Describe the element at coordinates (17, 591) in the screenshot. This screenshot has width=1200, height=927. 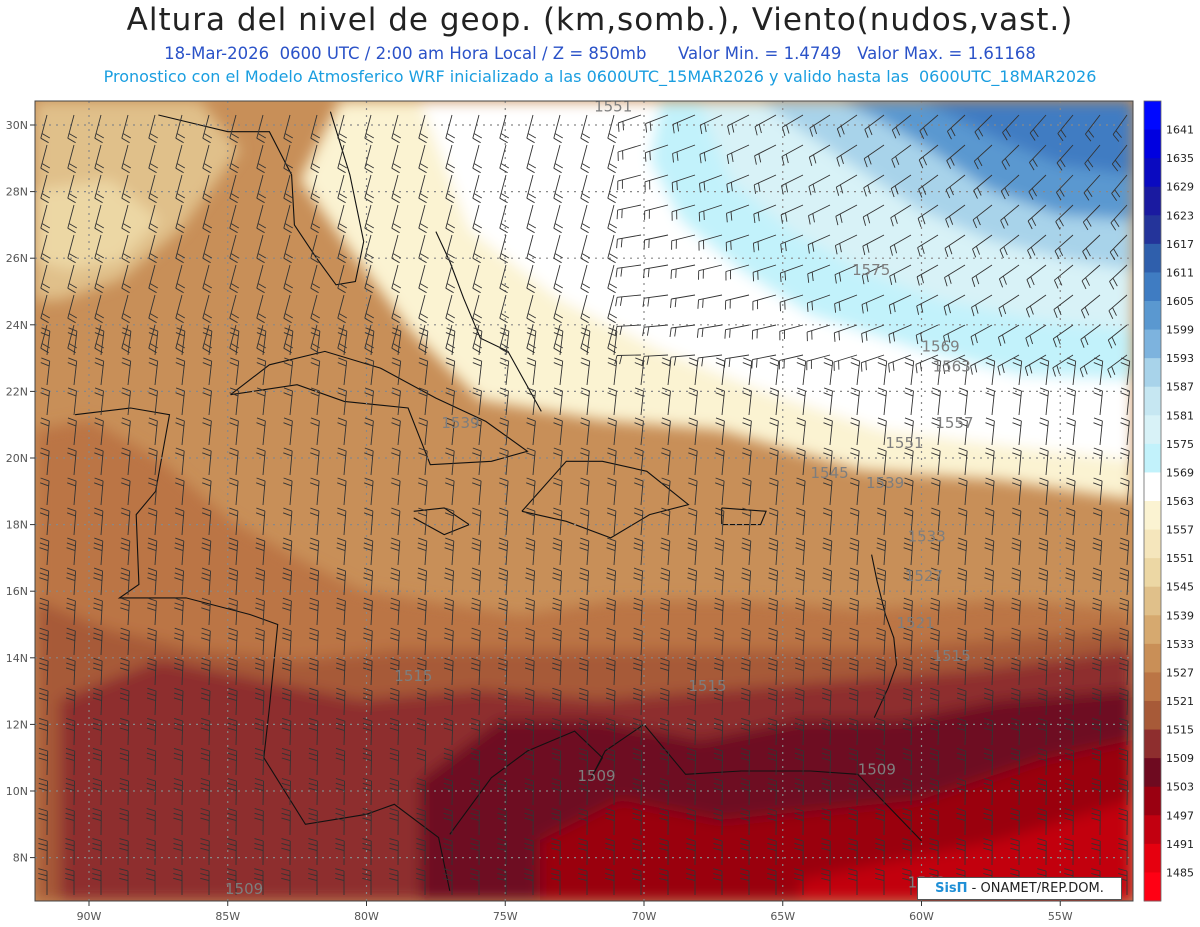
I see `latitude-label: 16N` at that location.